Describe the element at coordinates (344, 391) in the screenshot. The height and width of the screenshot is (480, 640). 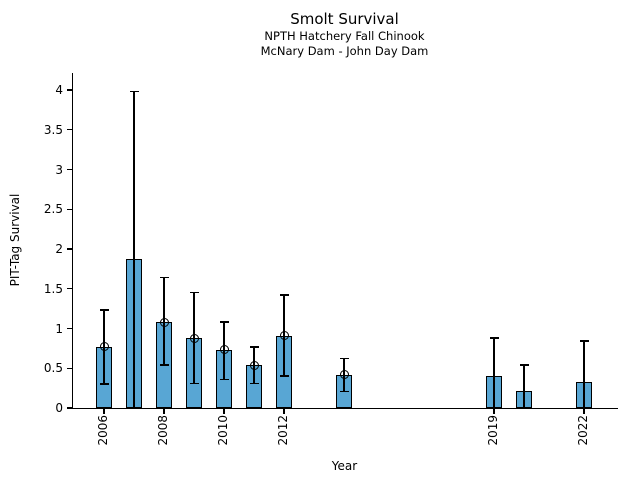
I see `error-cap-low-2014` at that location.